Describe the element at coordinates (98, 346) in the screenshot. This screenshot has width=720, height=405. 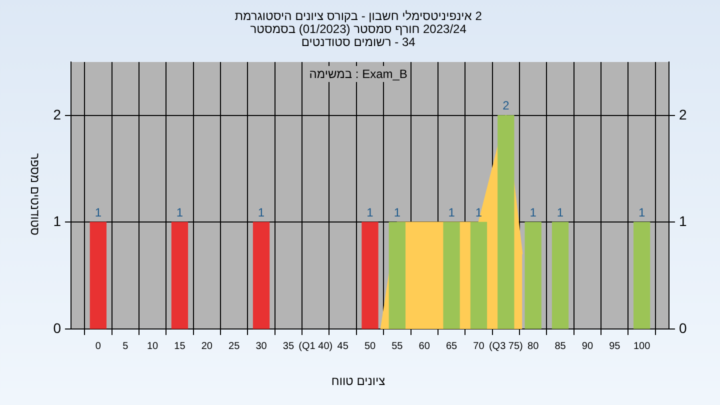
I see `x-tick-label: 0` at that location.